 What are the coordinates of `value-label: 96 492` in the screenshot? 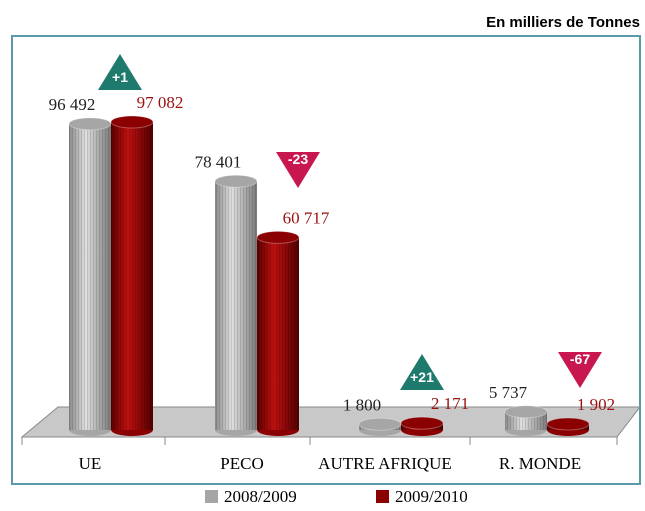 It's located at (72, 104).